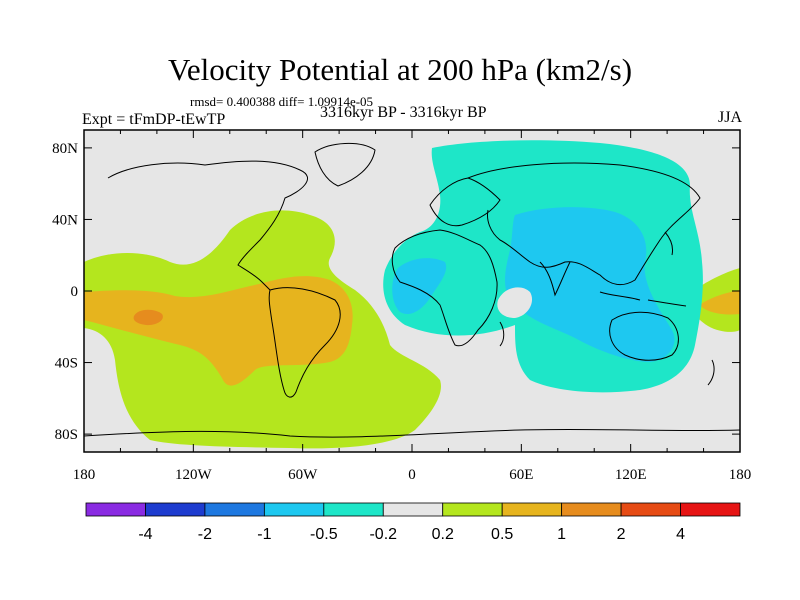 The height and width of the screenshot is (600, 800). I want to click on coastline-europe-africa, so click(444, 288).